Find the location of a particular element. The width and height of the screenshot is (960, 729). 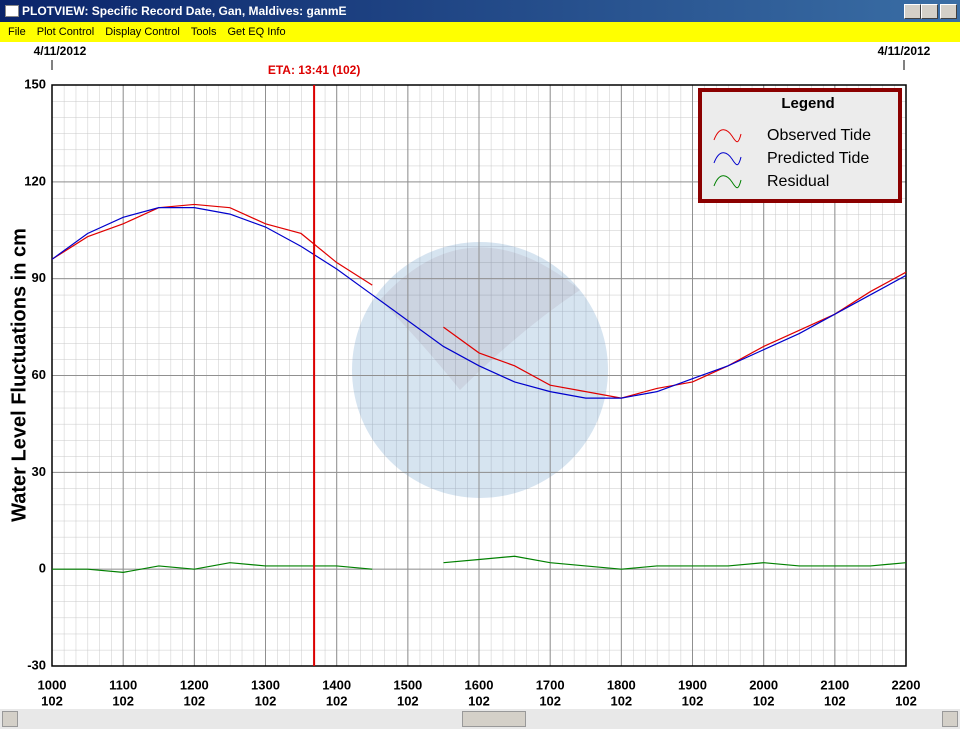

menu-item: Tools is located at coordinates (203, 32).